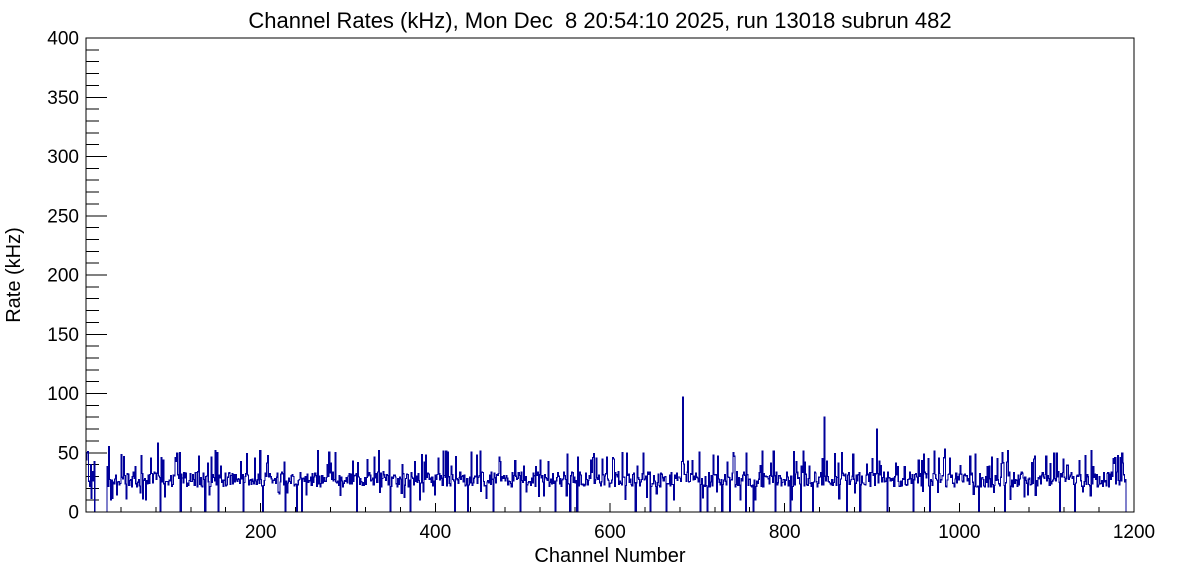 This screenshot has width=1196, height=572. Describe the element at coordinates (435, 532) in the screenshot. I see `x-tick-label: 400` at that location.